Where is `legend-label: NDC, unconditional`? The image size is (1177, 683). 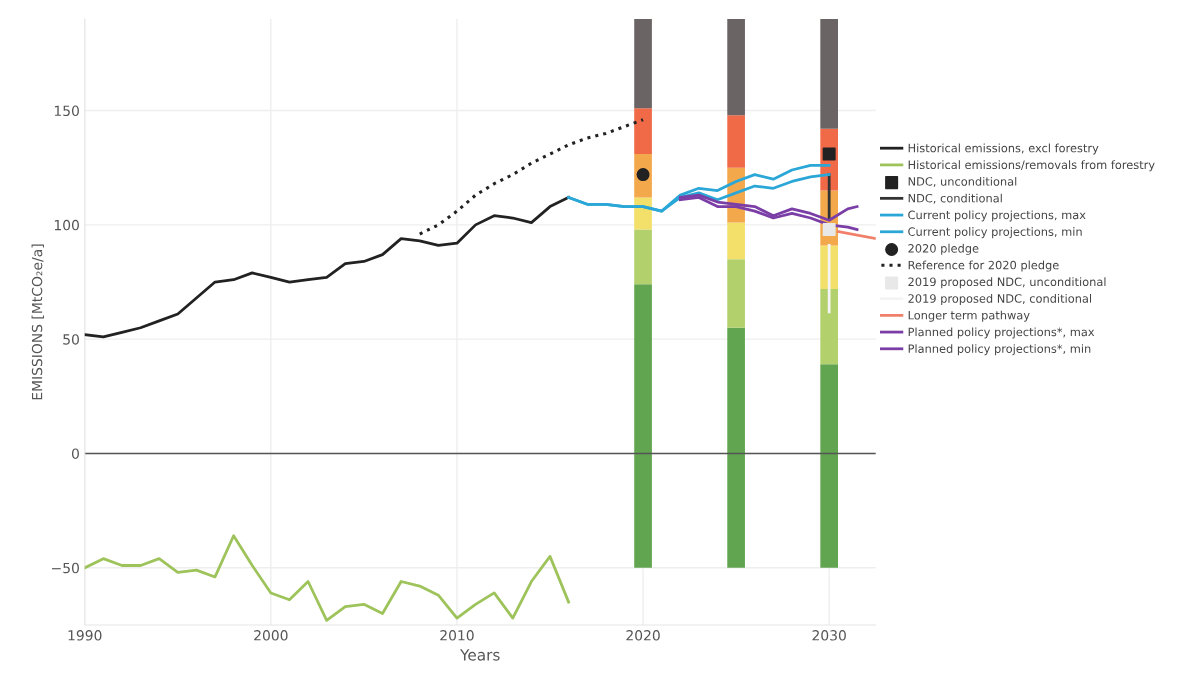
legend-label: NDC, unconditional is located at coordinates (962, 181).